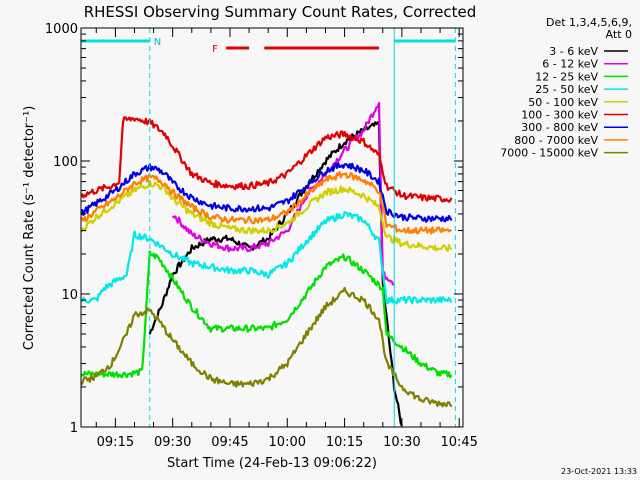 Image resolution: width=640 pixels, height=480 pixels. I want to click on night-label: N, so click(157, 42).